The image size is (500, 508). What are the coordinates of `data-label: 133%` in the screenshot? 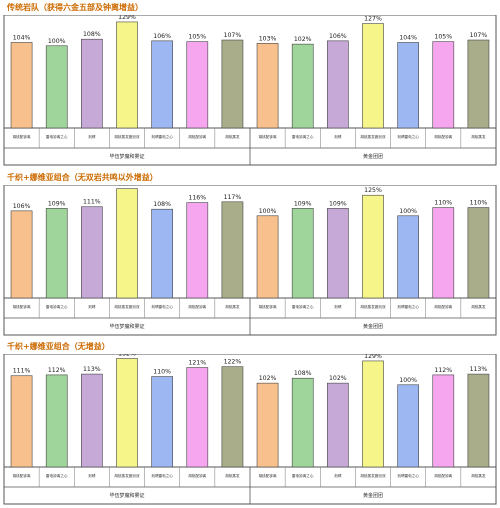 It's located at (127, 186).